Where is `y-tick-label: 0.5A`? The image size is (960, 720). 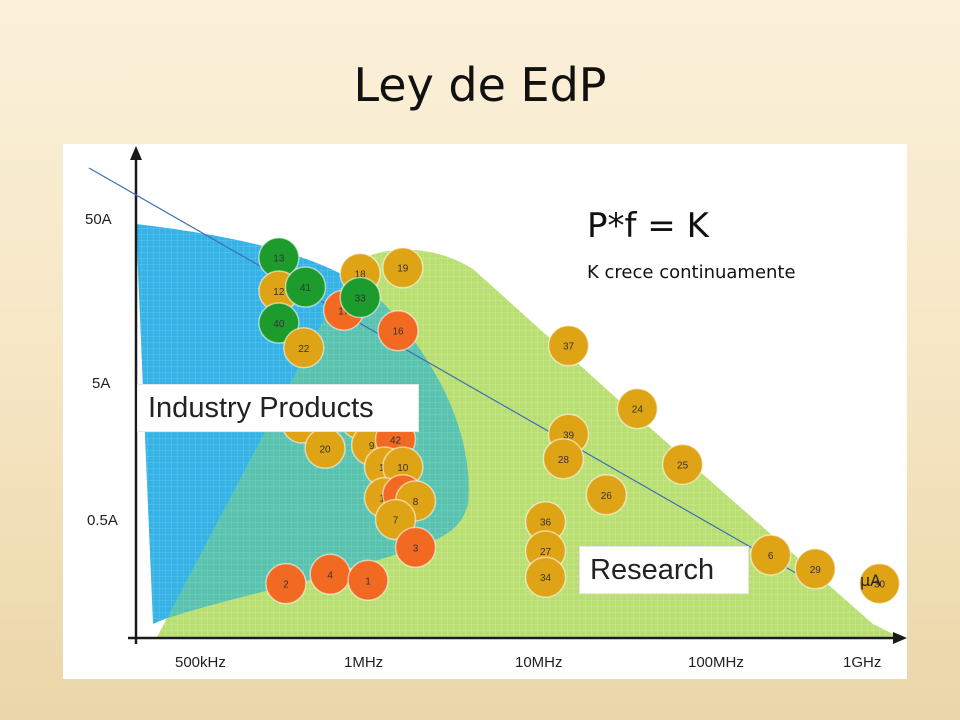
y-tick-label: 0.5A is located at coordinates (102, 520).